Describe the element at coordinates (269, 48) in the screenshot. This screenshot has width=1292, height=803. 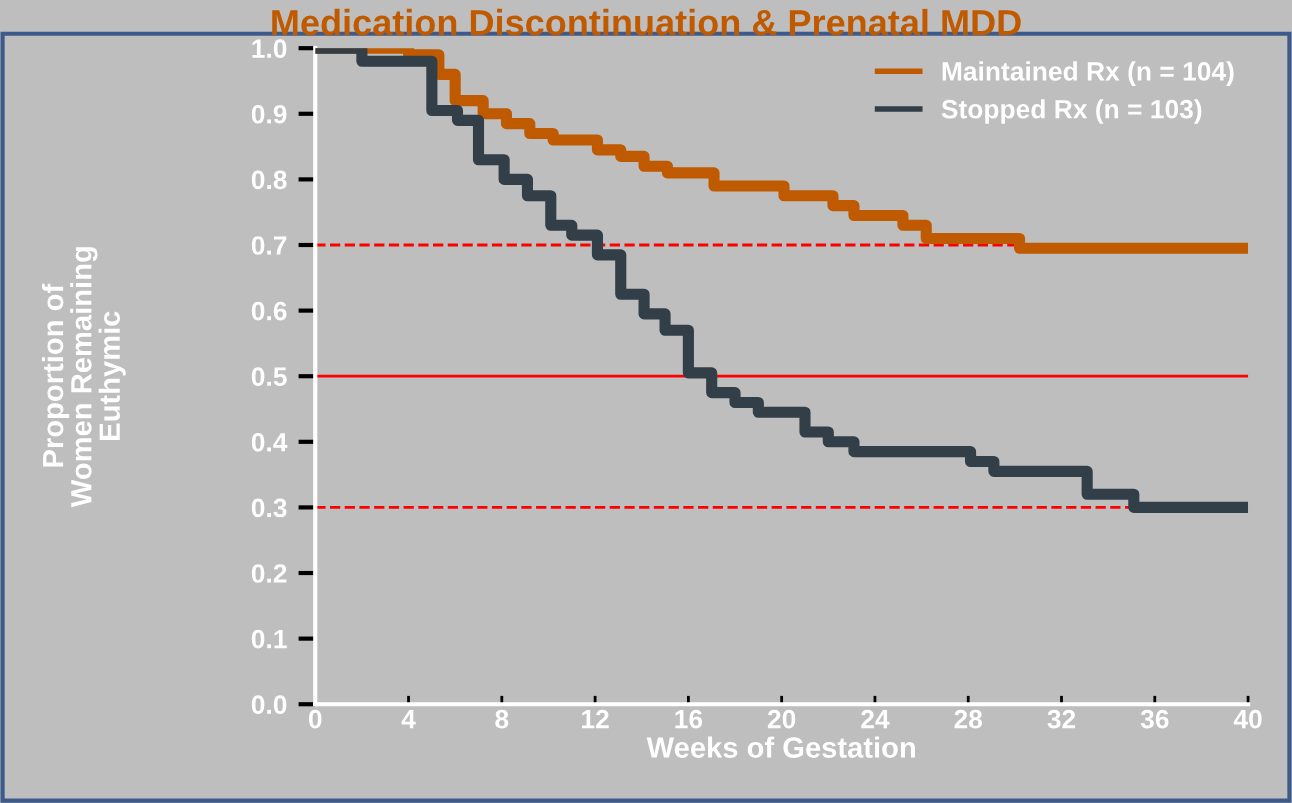
I see `y-tick-label: 1.0` at that location.